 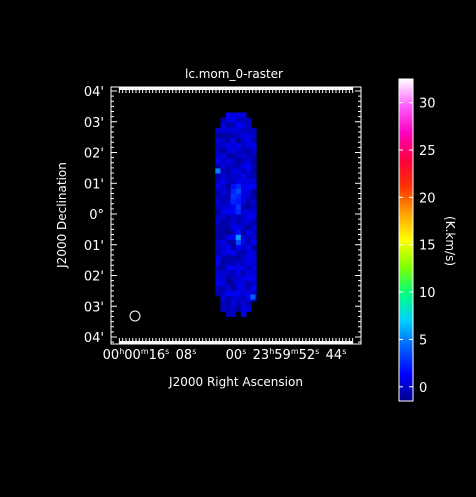 What do you see at coordinates (234, 74) in the screenshot?
I see `chart-title: lc.mom_0-raster` at bounding box center [234, 74].